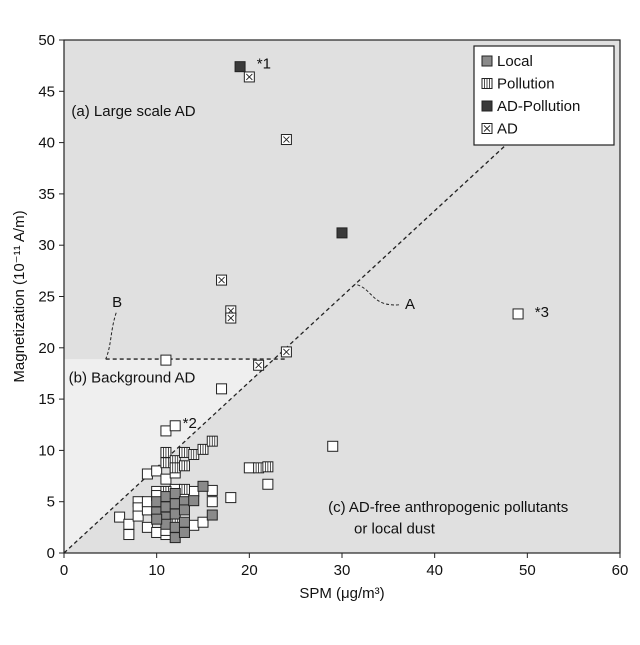  Describe the element at coordinates (487, 61) in the screenshot. I see `legend-marker-local` at that location.